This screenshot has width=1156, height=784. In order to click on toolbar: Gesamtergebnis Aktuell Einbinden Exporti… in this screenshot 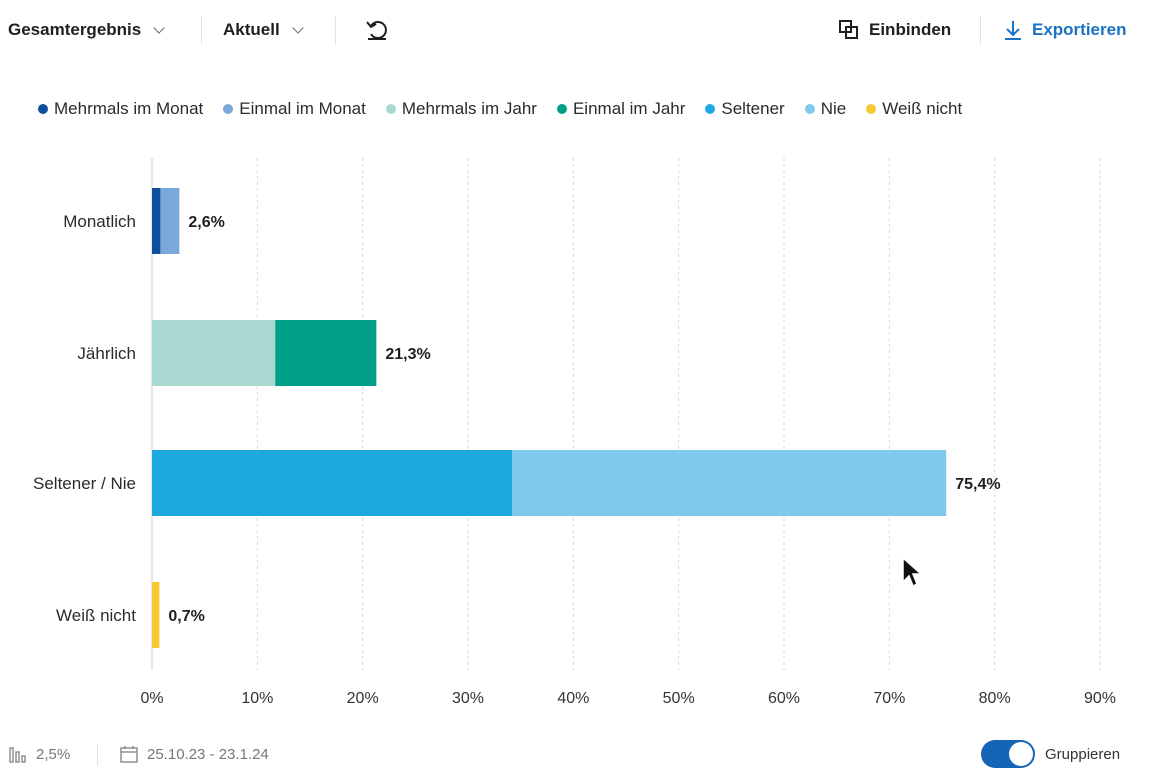, I will do `click(578, 30)`.